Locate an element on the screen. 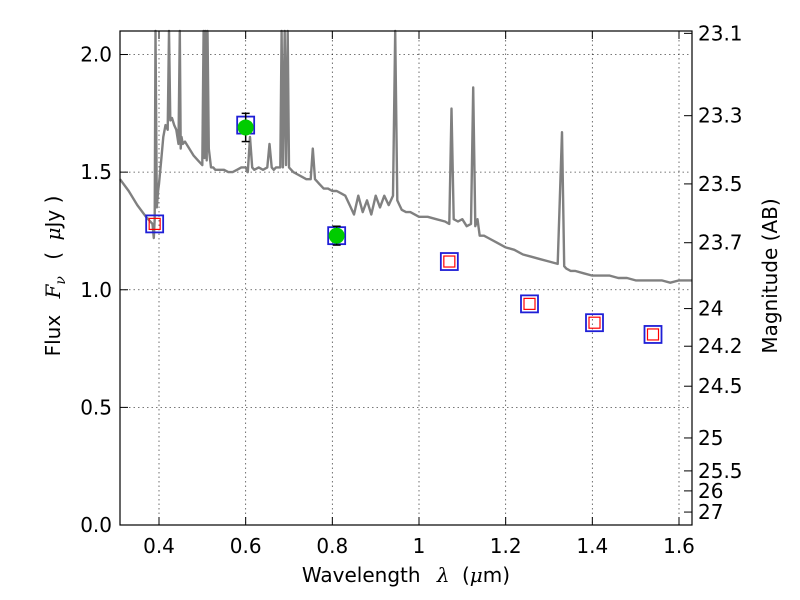 The height and width of the screenshot is (600, 800). y-axis-left: 0.0 0.5 1.0 1.5 2.0 is located at coordinates (104, 290).